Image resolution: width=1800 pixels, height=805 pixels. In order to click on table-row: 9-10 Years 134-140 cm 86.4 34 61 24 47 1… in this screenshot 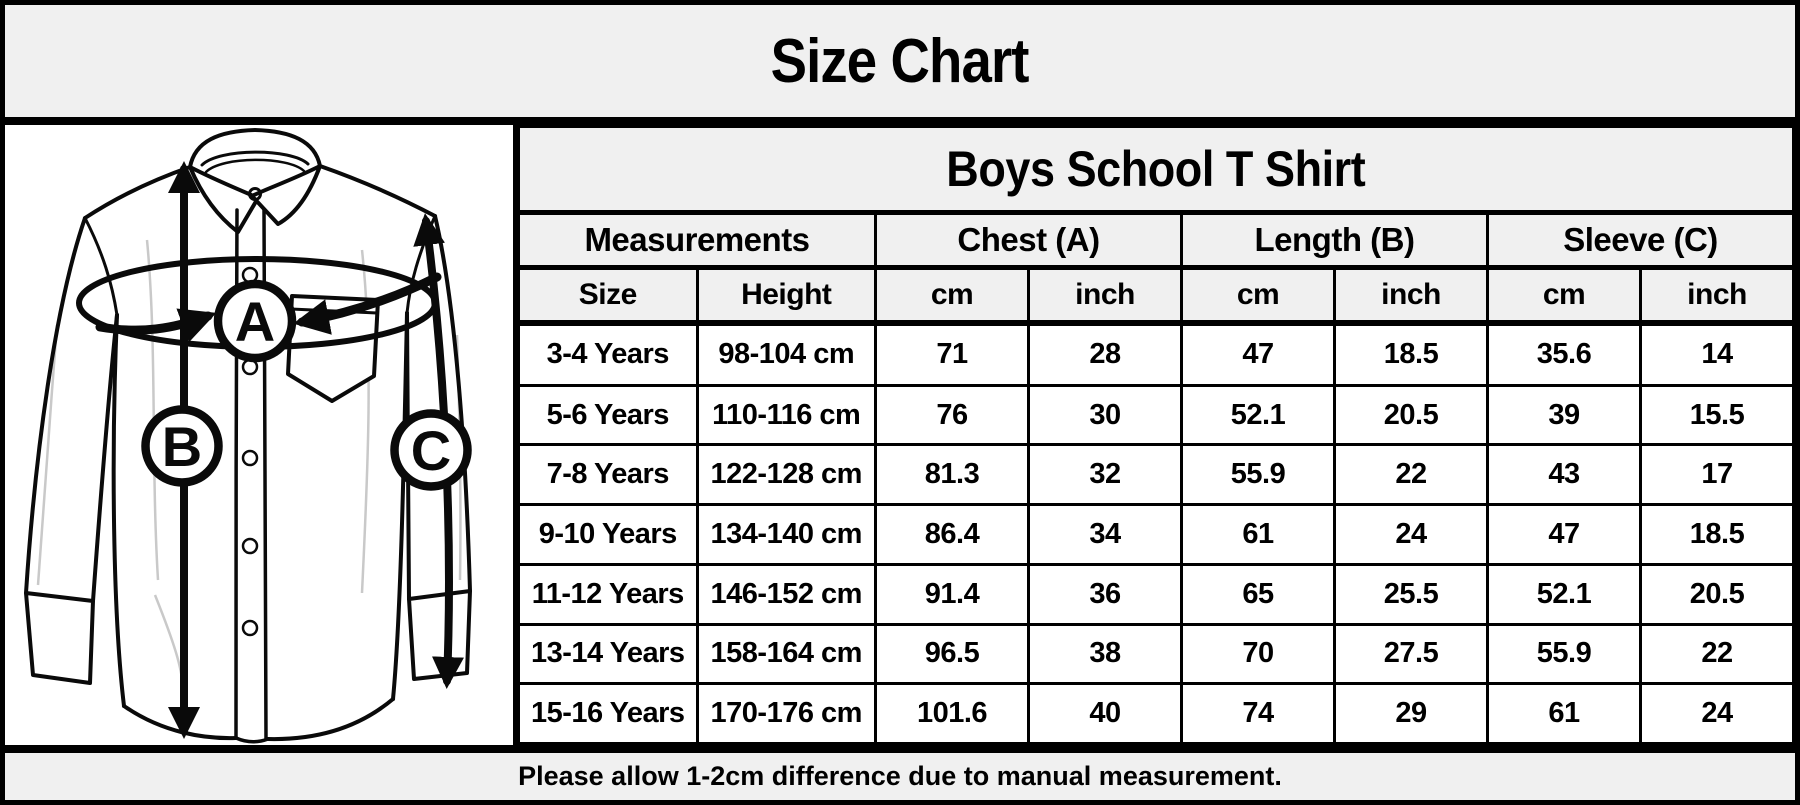, I will do `click(1156, 534)`.